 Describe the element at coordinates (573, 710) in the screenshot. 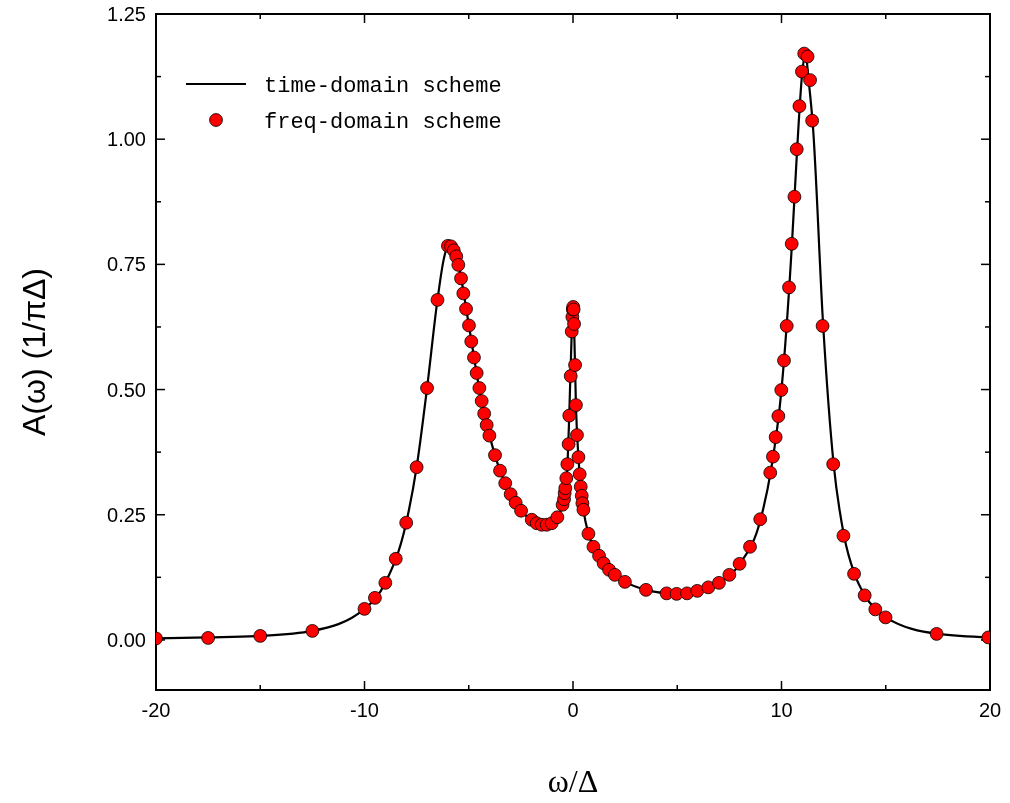

I see `x-tick-label: 0` at that location.